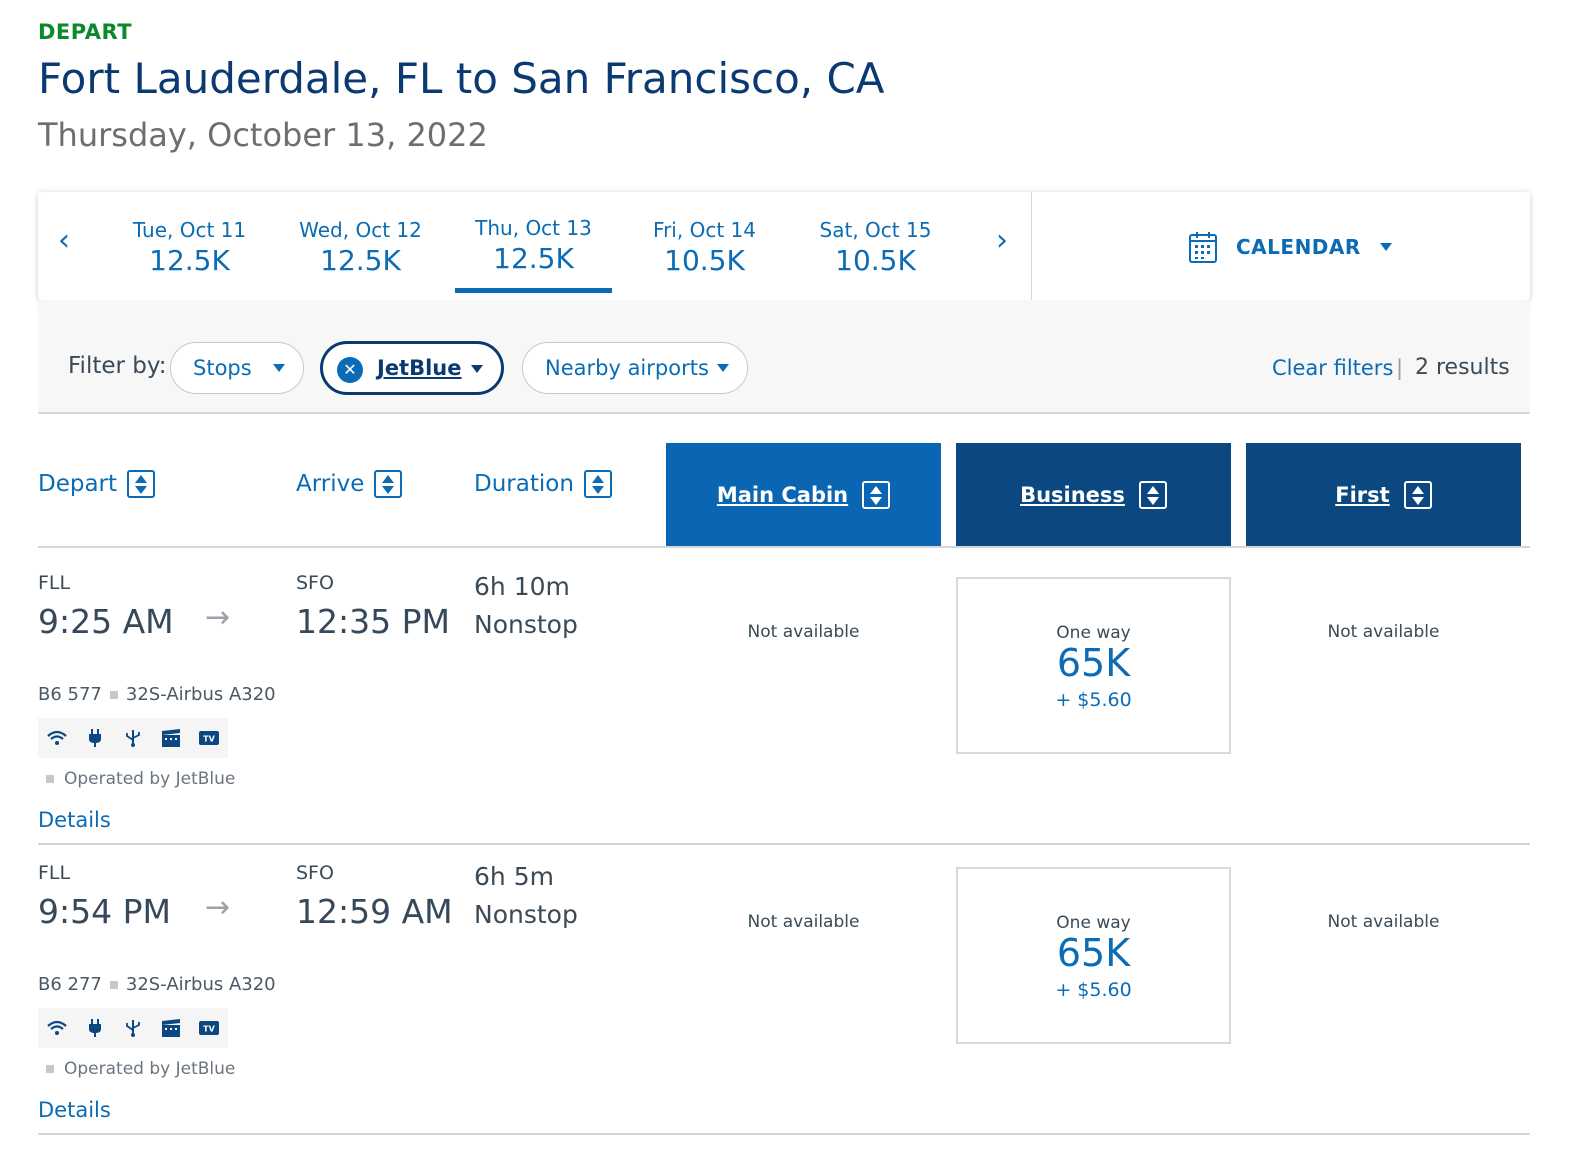 This screenshot has height=1174, width=1596. Describe the element at coordinates (157, 694) in the screenshot. I see `flight-equipment: B6 577 32S-Airbus A320` at that location.